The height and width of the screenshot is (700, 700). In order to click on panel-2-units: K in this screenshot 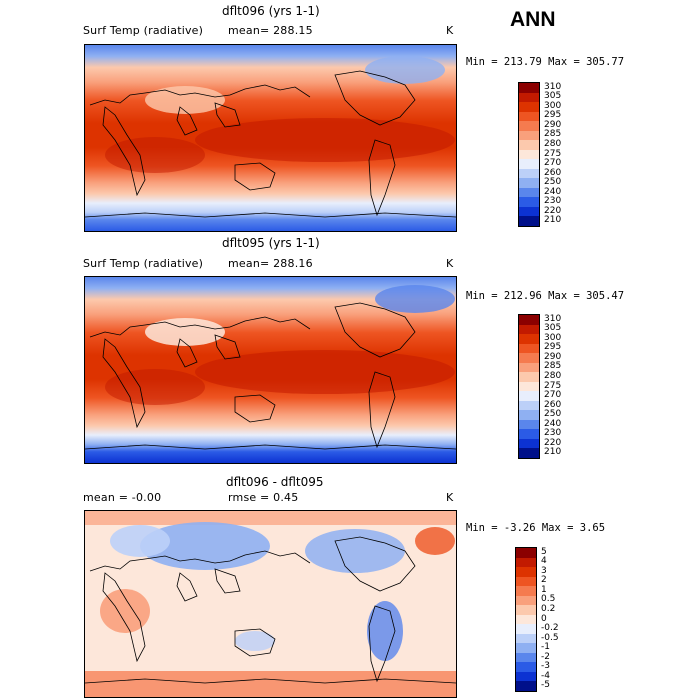, I will do `click(450, 263)`.